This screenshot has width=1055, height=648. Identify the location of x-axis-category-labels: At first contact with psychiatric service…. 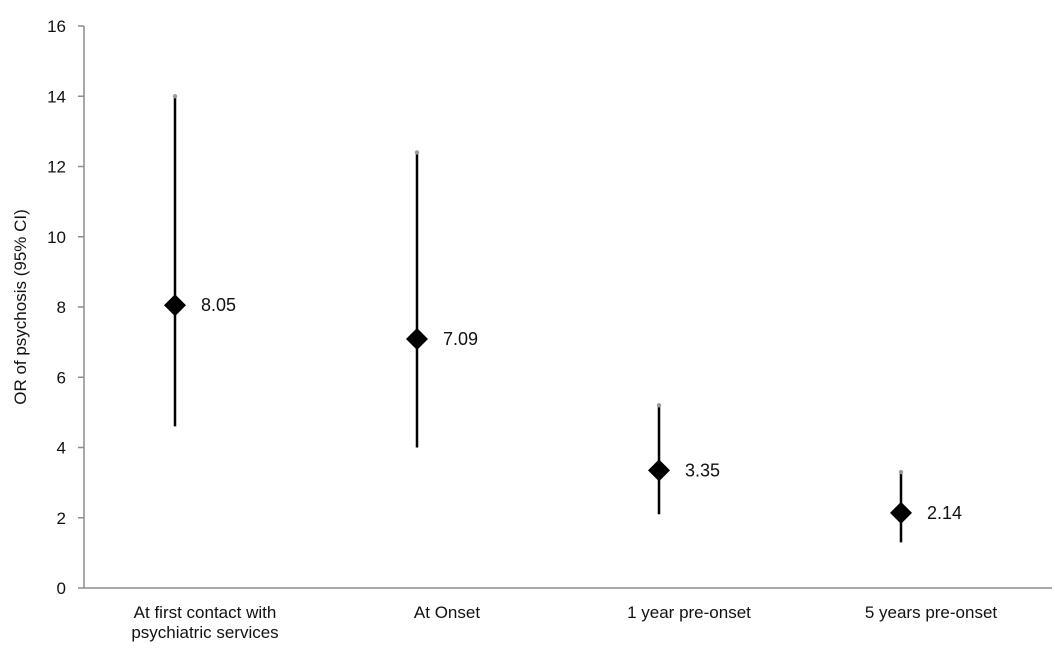
(564, 622).